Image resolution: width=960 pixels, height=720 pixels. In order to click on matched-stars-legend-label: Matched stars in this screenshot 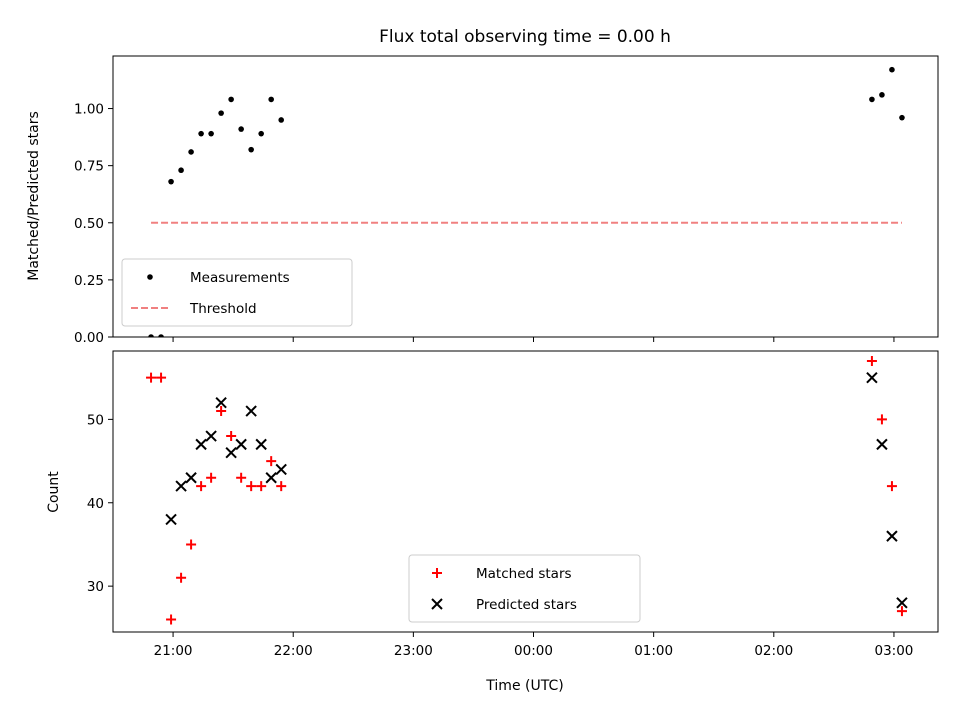, I will do `click(524, 574)`.